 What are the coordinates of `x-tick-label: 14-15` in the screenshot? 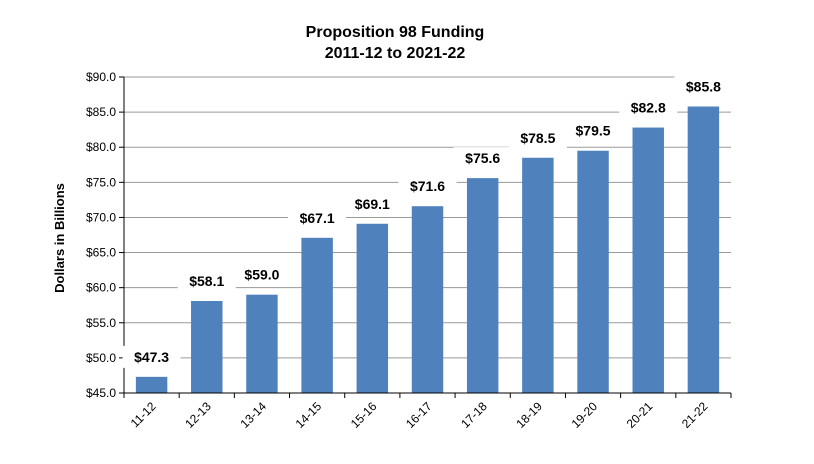 It's located at (309, 415).